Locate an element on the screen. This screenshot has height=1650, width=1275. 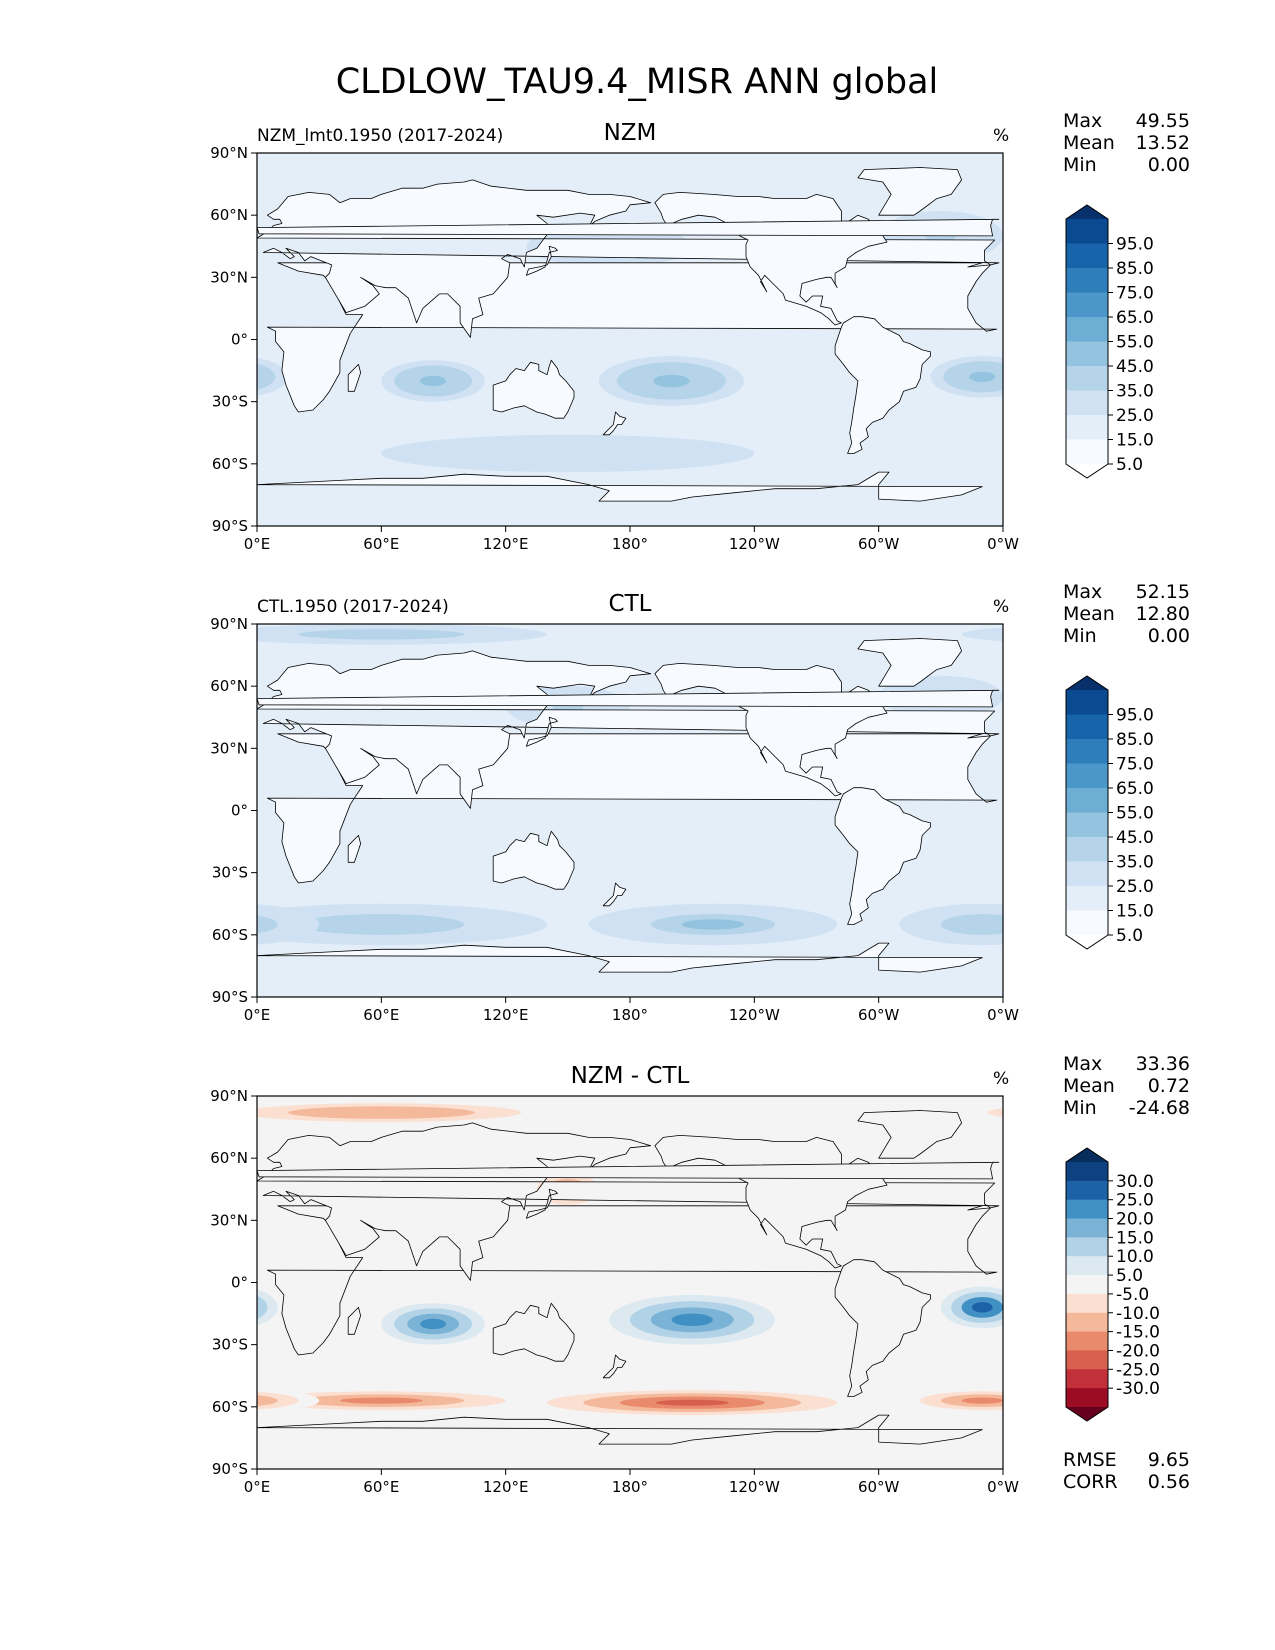
panel-subtitle: CTL.1950 (2017-2024) is located at coordinates (353, 607).